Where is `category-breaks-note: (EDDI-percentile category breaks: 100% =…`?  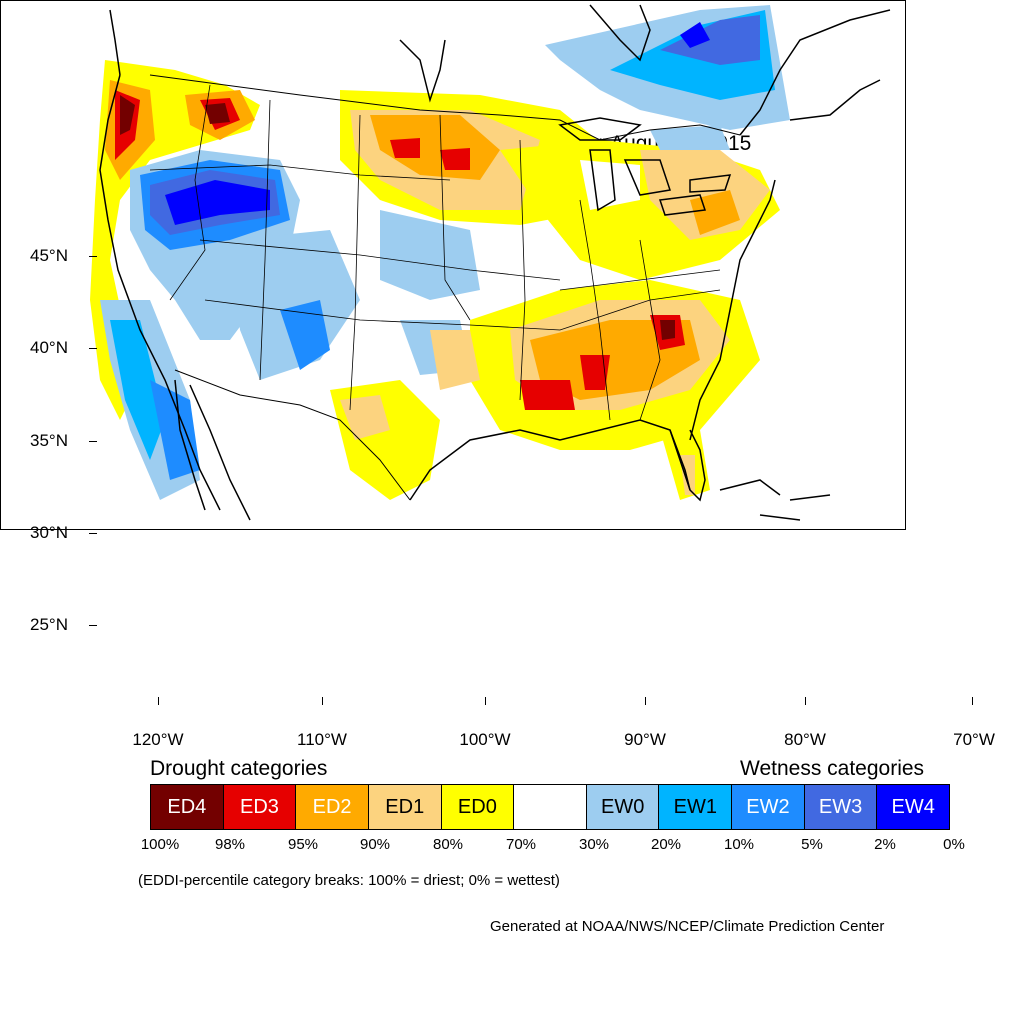 category-breaks-note: (EDDI-percentile category breaks: 100% =… is located at coordinates (349, 880).